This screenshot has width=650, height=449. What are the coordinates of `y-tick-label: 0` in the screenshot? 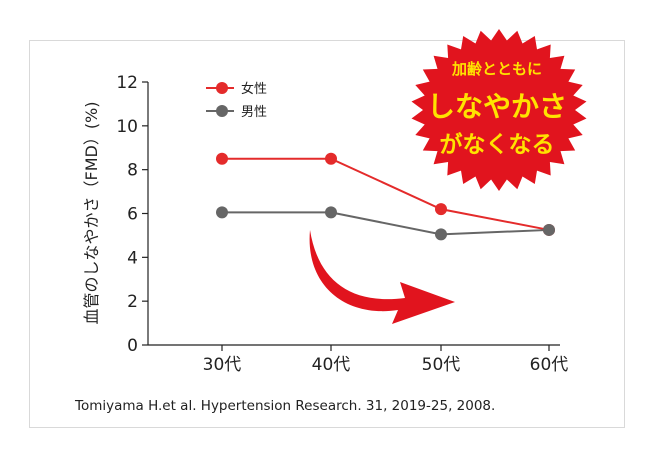 It's located at (132, 346).